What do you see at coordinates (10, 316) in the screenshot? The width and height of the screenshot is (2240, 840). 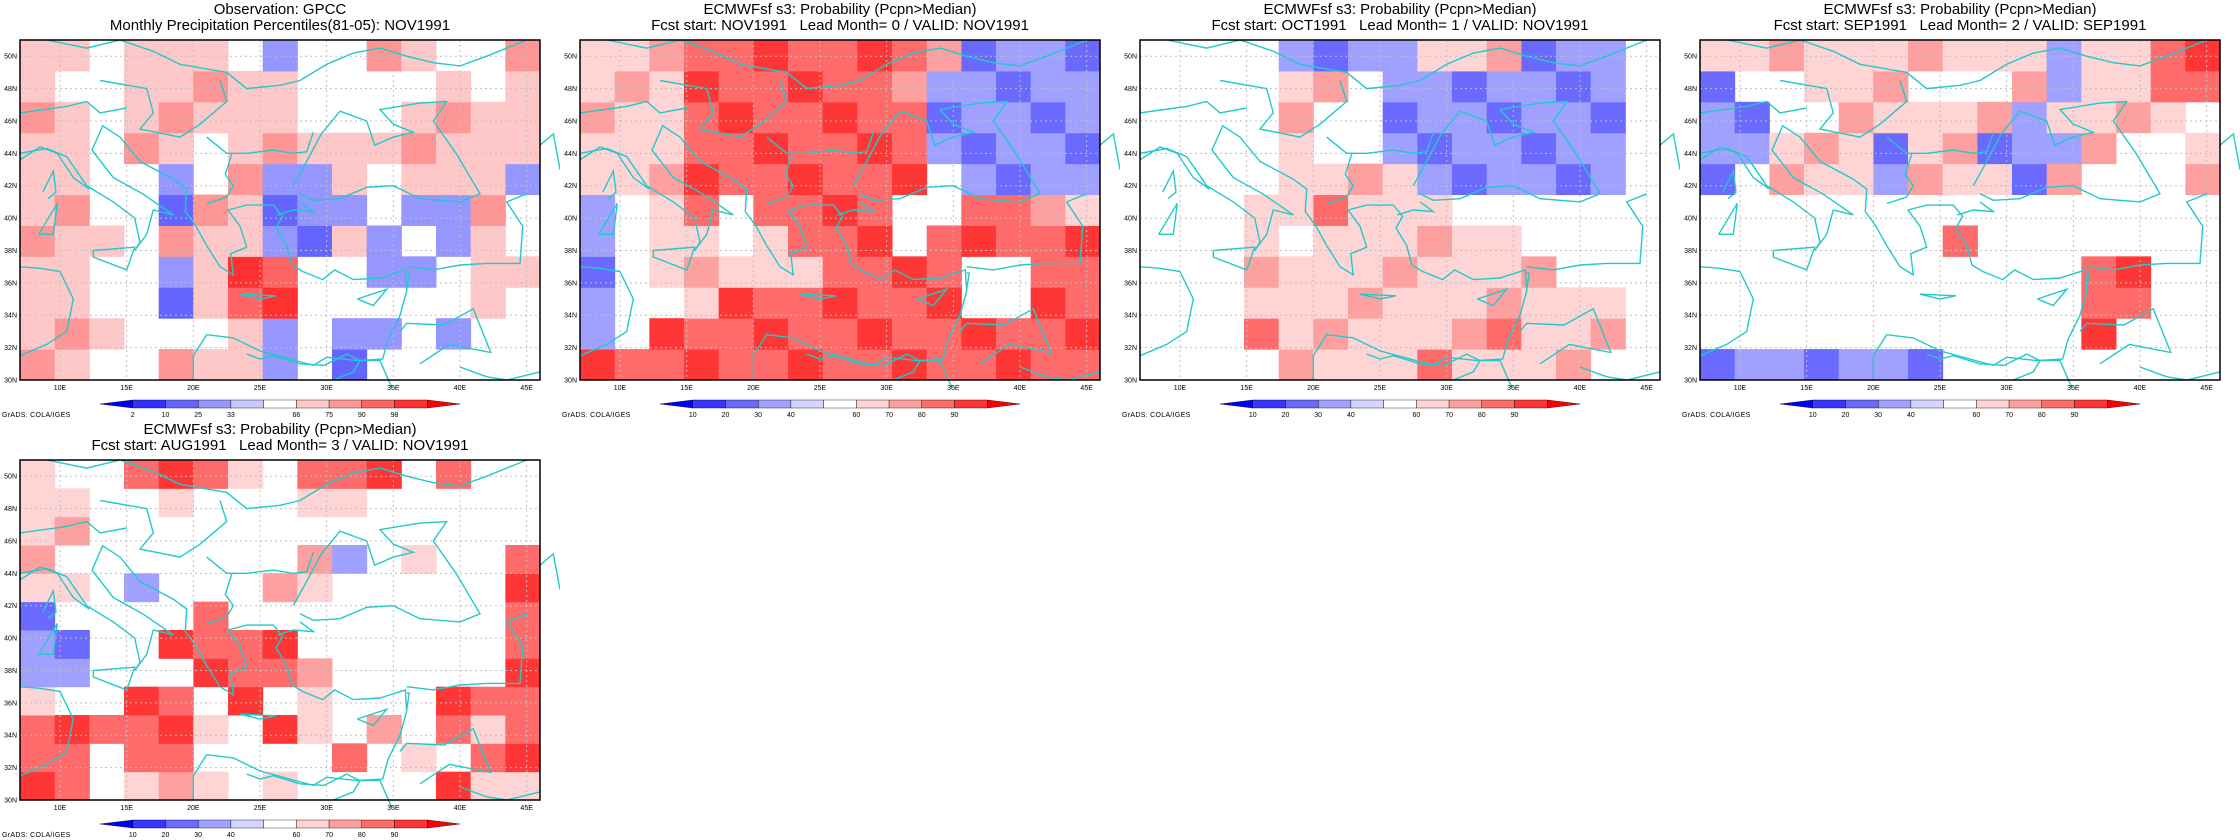 I see `lat-tick-label: 34N` at bounding box center [10, 316].